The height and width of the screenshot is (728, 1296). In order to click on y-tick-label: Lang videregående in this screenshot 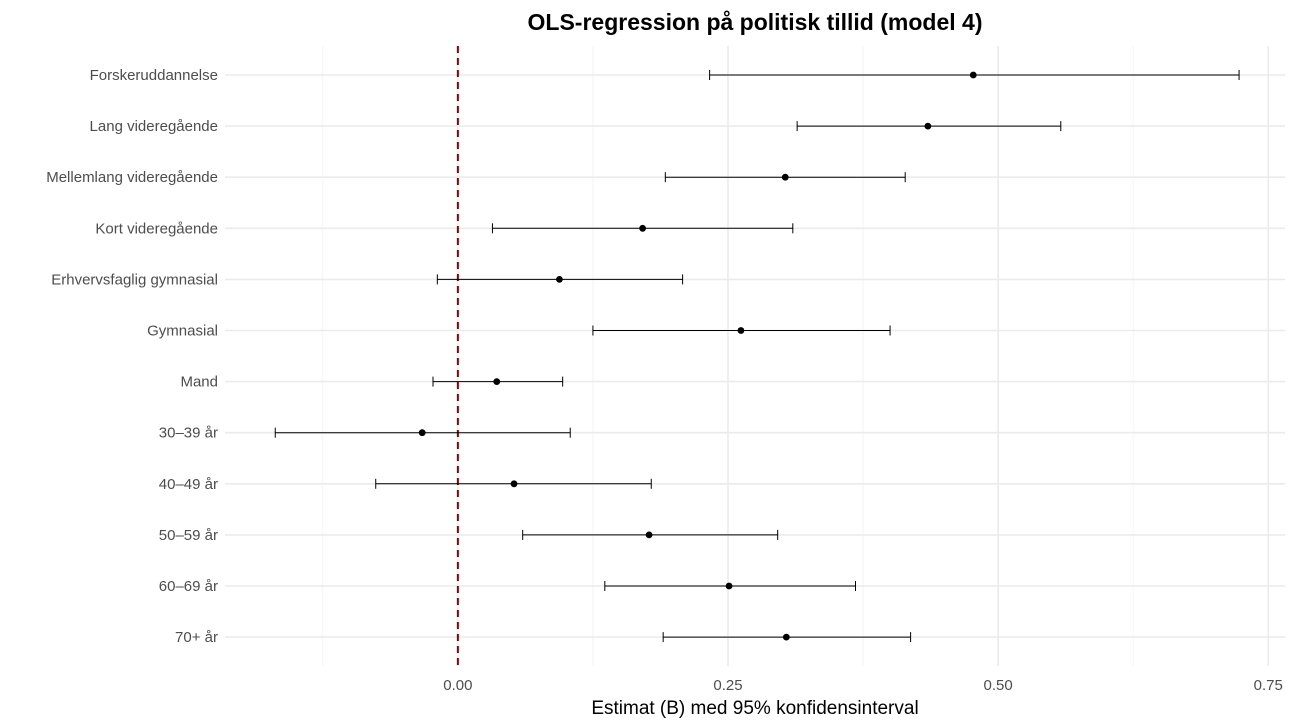, I will do `click(154, 126)`.